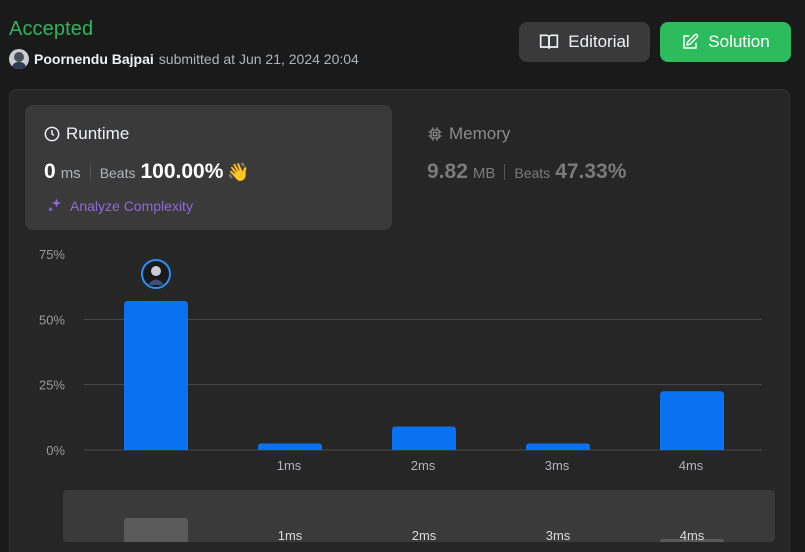 Image resolution: width=805 pixels, height=552 pixels. What do you see at coordinates (182, 171) in the screenshot?
I see `runtime-beats-value: 100.00%` at bounding box center [182, 171].